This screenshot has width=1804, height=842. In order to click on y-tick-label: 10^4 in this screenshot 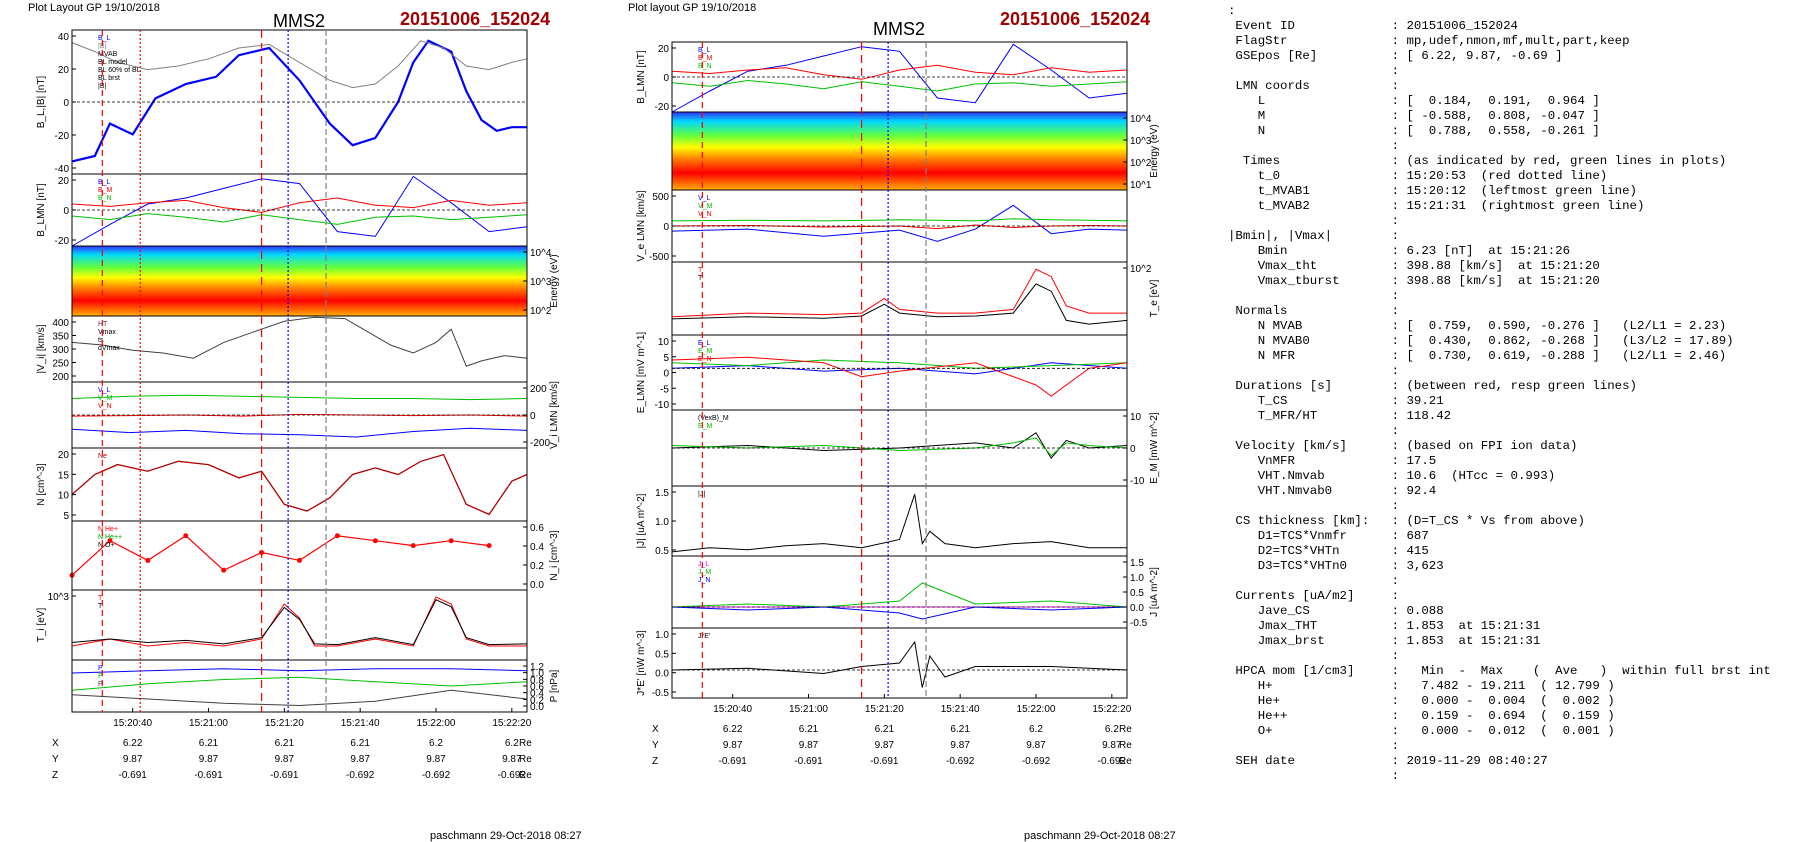, I will do `click(541, 253)`.